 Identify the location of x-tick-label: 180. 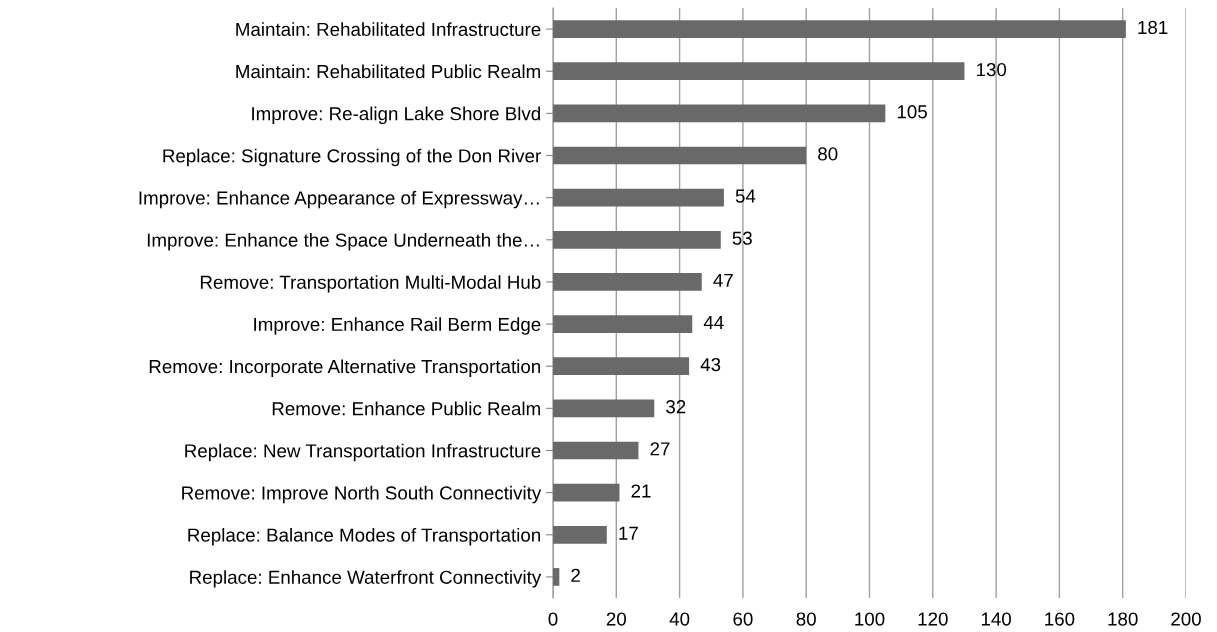
(1123, 619).